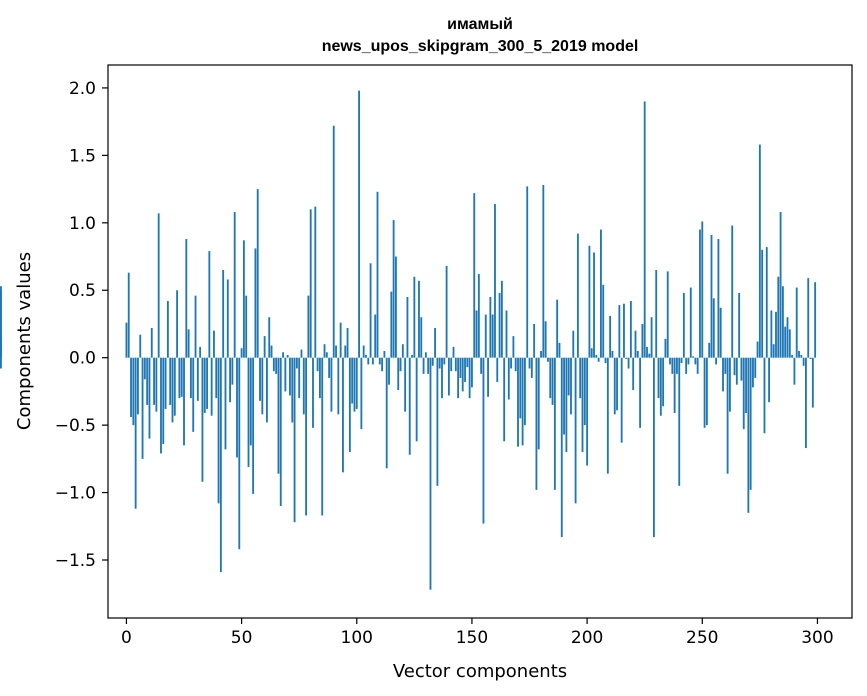 Image resolution: width=867 pixels, height=696 pixels. What do you see at coordinates (357, 638) in the screenshot?
I see `x-tick-label: 100` at bounding box center [357, 638].